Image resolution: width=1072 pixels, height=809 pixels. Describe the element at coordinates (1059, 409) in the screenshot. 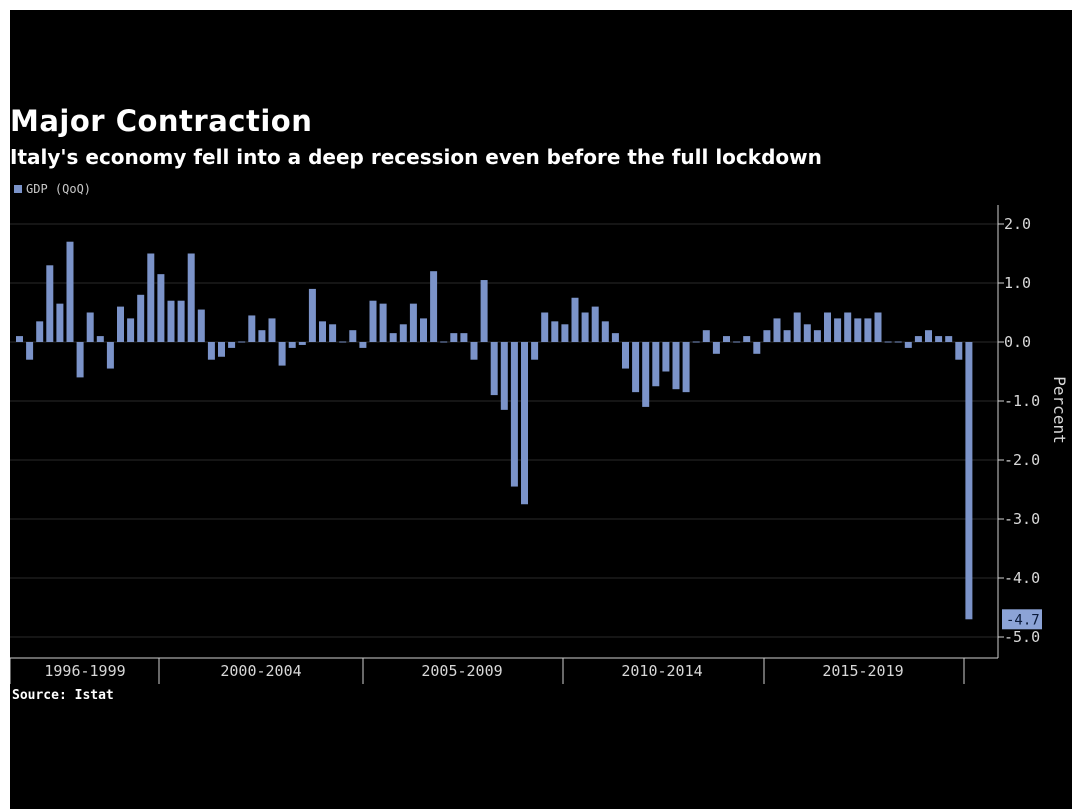

I see `y-axis-label: Percent` at that location.